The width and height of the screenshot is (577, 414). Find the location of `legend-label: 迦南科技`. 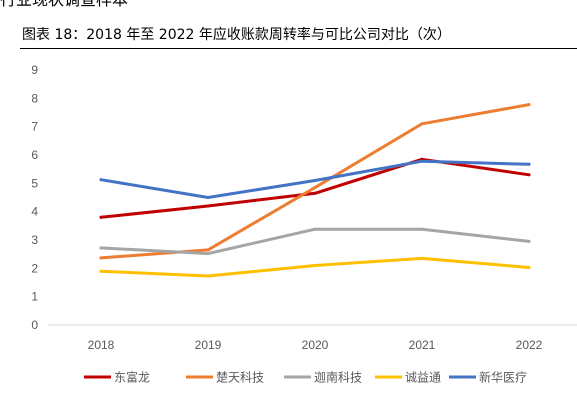

legend-label: 迦南科技 is located at coordinates (338, 377).